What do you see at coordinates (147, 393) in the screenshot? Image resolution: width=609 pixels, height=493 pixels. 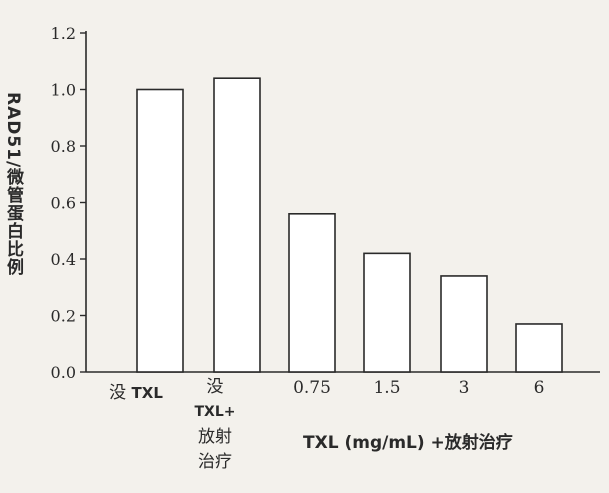 I see `x-tick-label-latin: TXL` at bounding box center [147, 393].